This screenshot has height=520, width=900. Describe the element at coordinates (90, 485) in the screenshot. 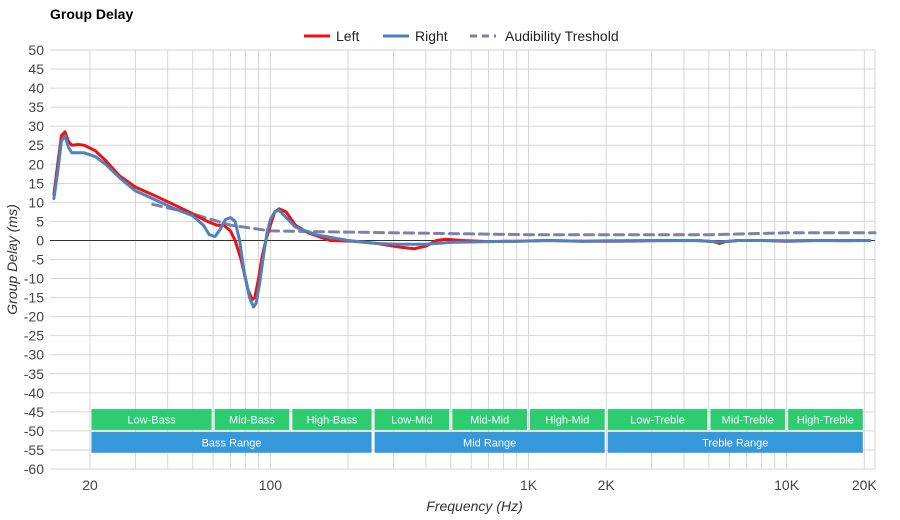

I see `x-tick-label: 20` at that location.